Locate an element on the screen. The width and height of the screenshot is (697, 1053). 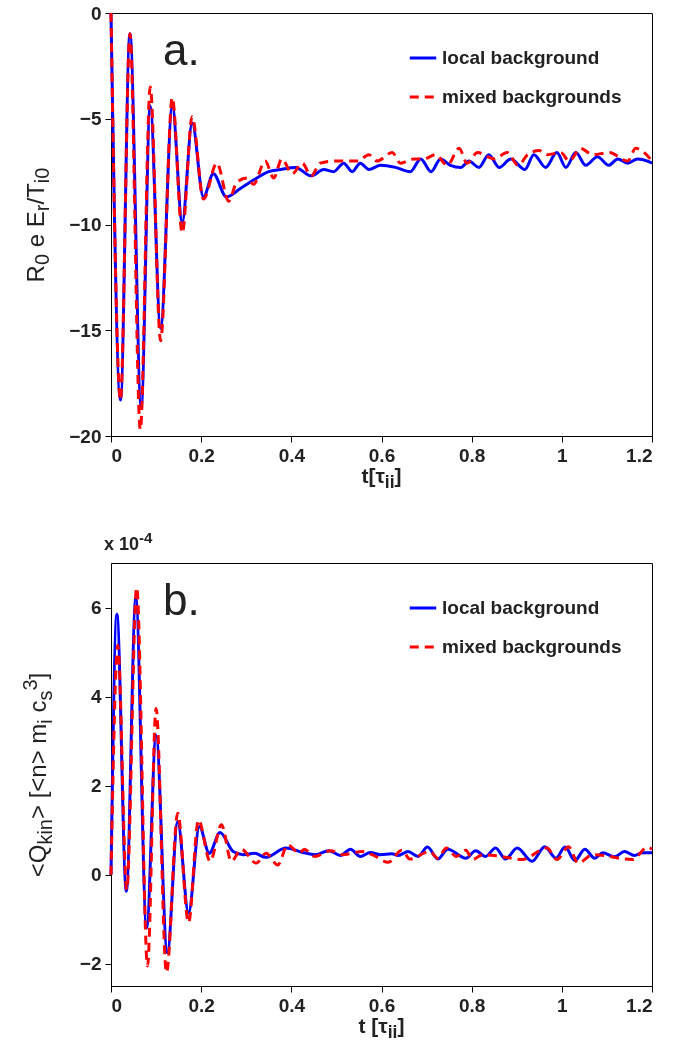
y-tick-label: −20 is located at coordinates (85, 436).